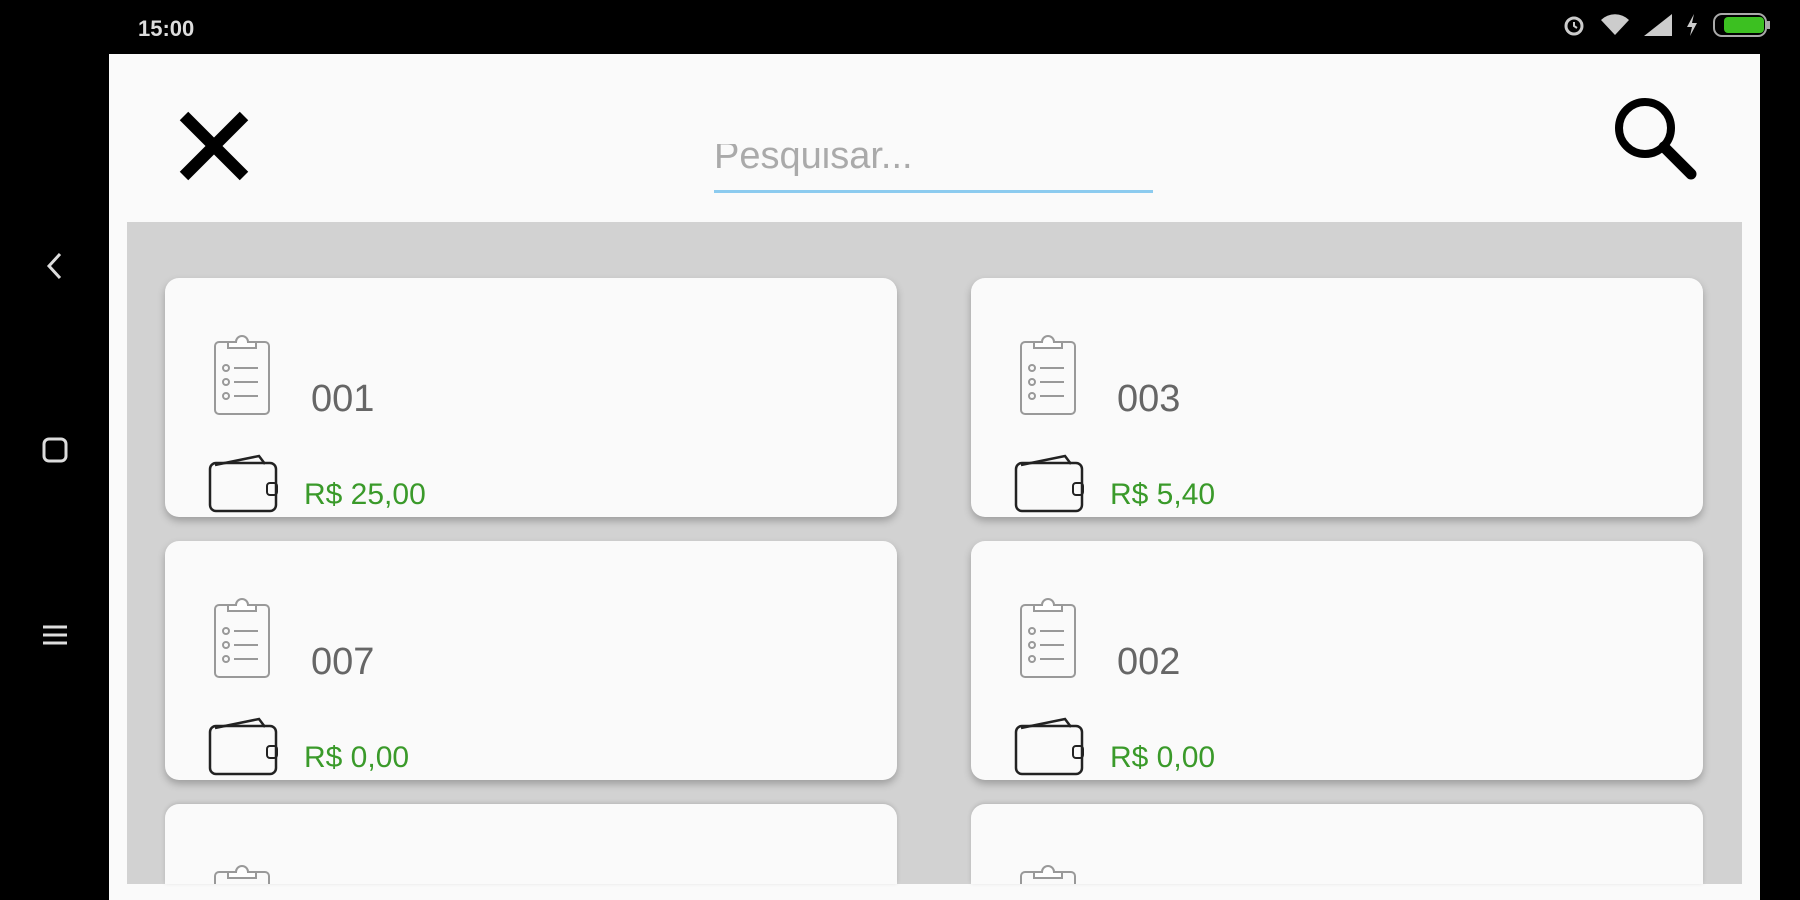  I want to click on back-button, so click(54, 266).